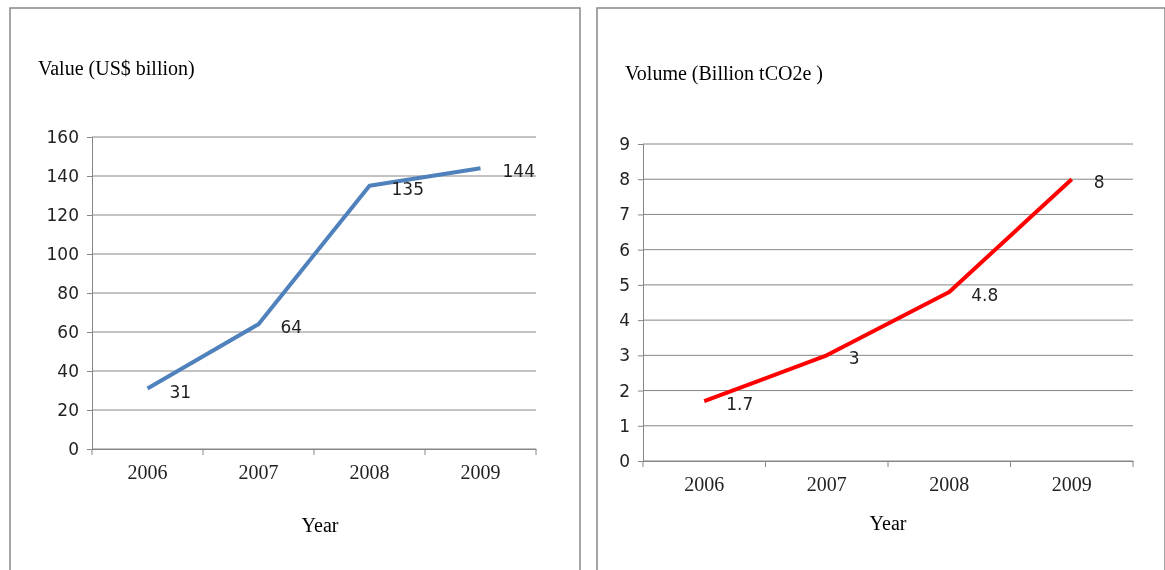 This screenshot has width=1165, height=570. Describe the element at coordinates (624, 390) in the screenshot. I see `y-tick-label: 2` at that location.